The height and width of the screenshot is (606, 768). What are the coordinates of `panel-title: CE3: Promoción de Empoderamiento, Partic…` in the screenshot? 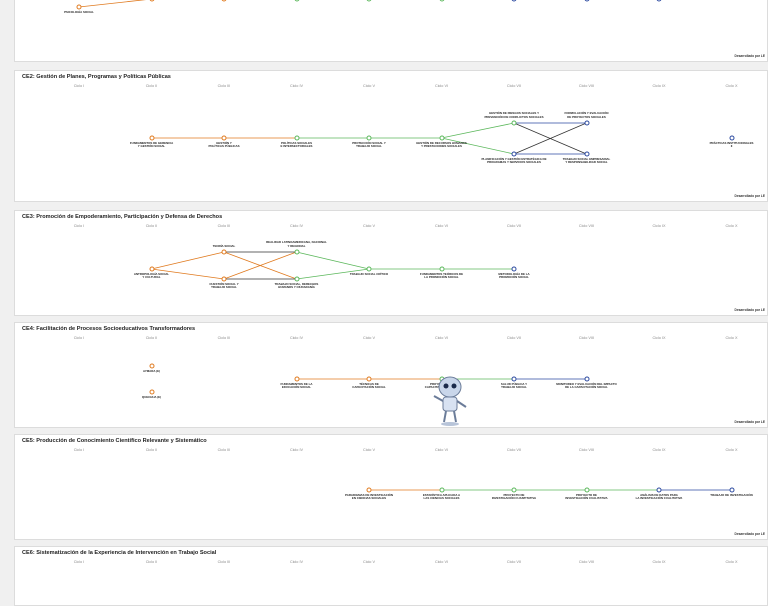 It's located at (122, 217).